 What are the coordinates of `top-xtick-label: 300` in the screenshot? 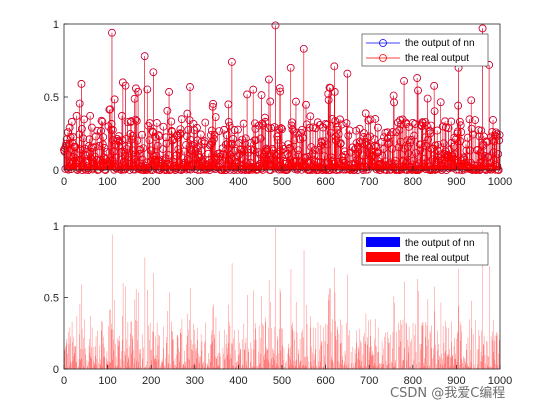 It's located at (195, 182).